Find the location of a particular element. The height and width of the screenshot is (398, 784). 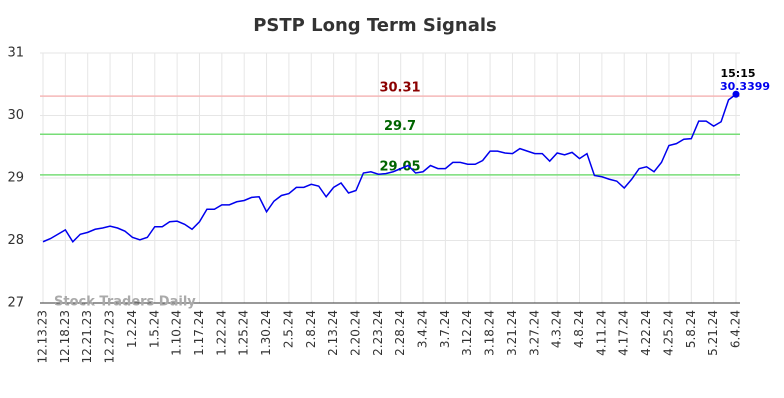

x-tick-label: 12.13.23 is located at coordinates (43, 336).